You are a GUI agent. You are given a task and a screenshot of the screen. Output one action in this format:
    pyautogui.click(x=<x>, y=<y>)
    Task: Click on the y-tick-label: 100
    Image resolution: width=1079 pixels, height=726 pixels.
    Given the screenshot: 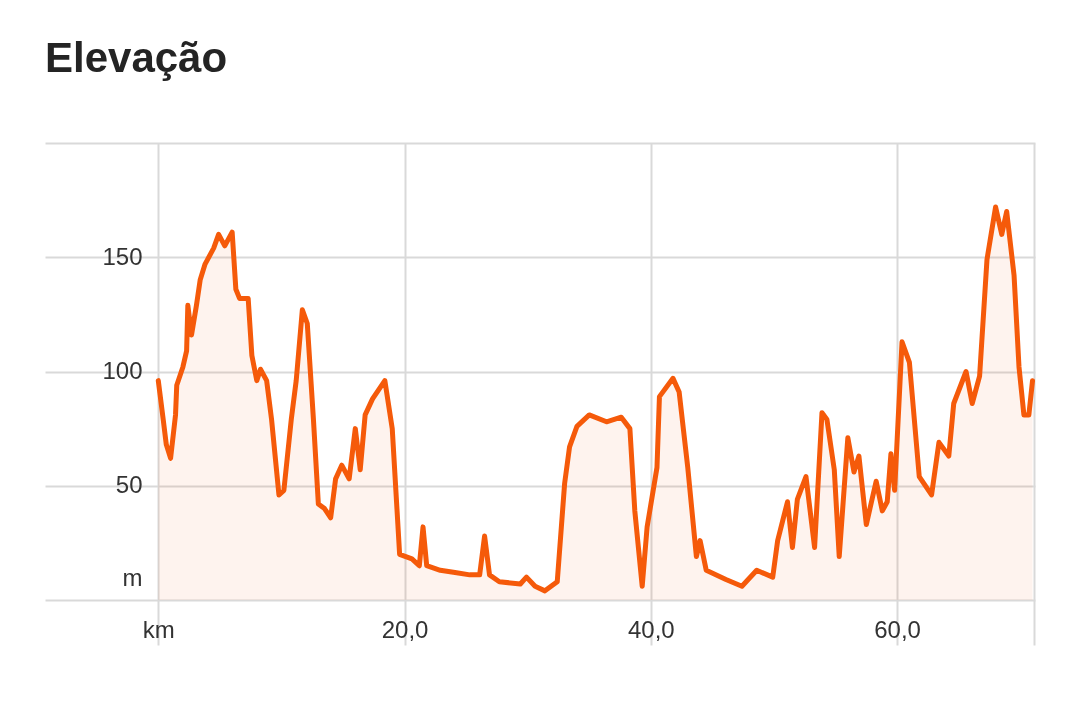 What is the action you would take?
    pyautogui.click(x=122, y=370)
    